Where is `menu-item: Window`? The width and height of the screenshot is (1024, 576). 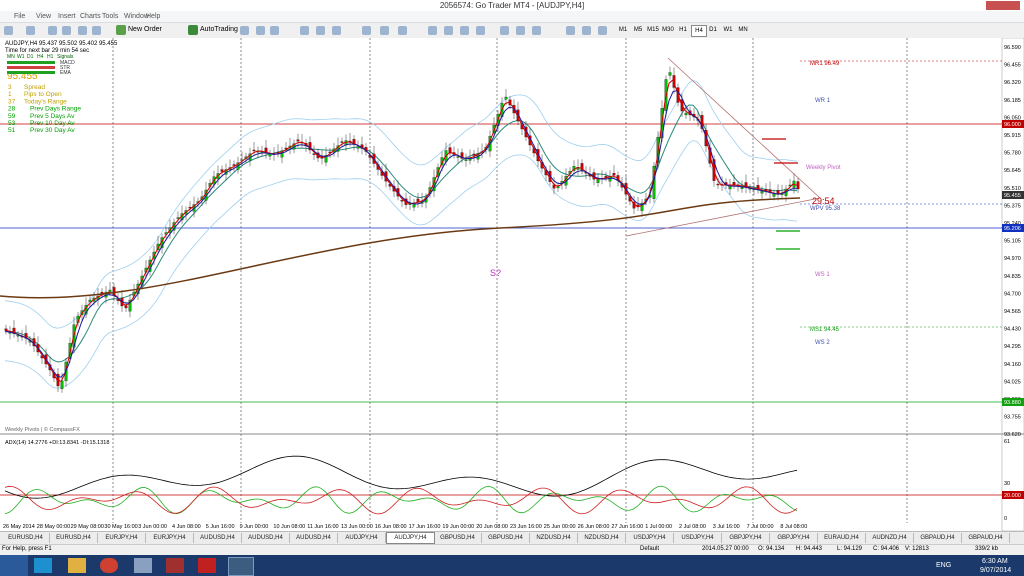 menu-item: Window is located at coordinates (136, 16).